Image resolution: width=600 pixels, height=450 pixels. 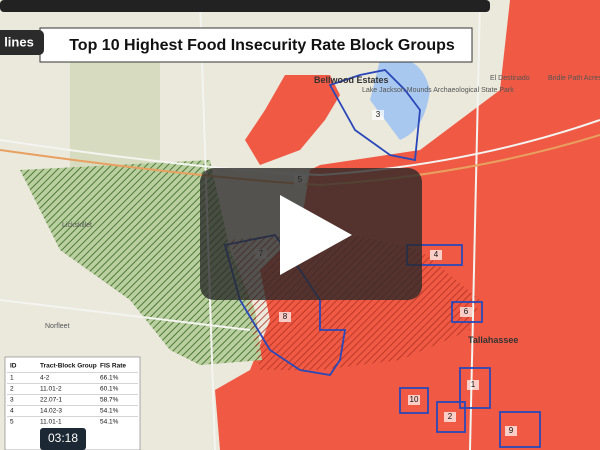 I want to click on table-cell: 5, so click(x=12, y=422).